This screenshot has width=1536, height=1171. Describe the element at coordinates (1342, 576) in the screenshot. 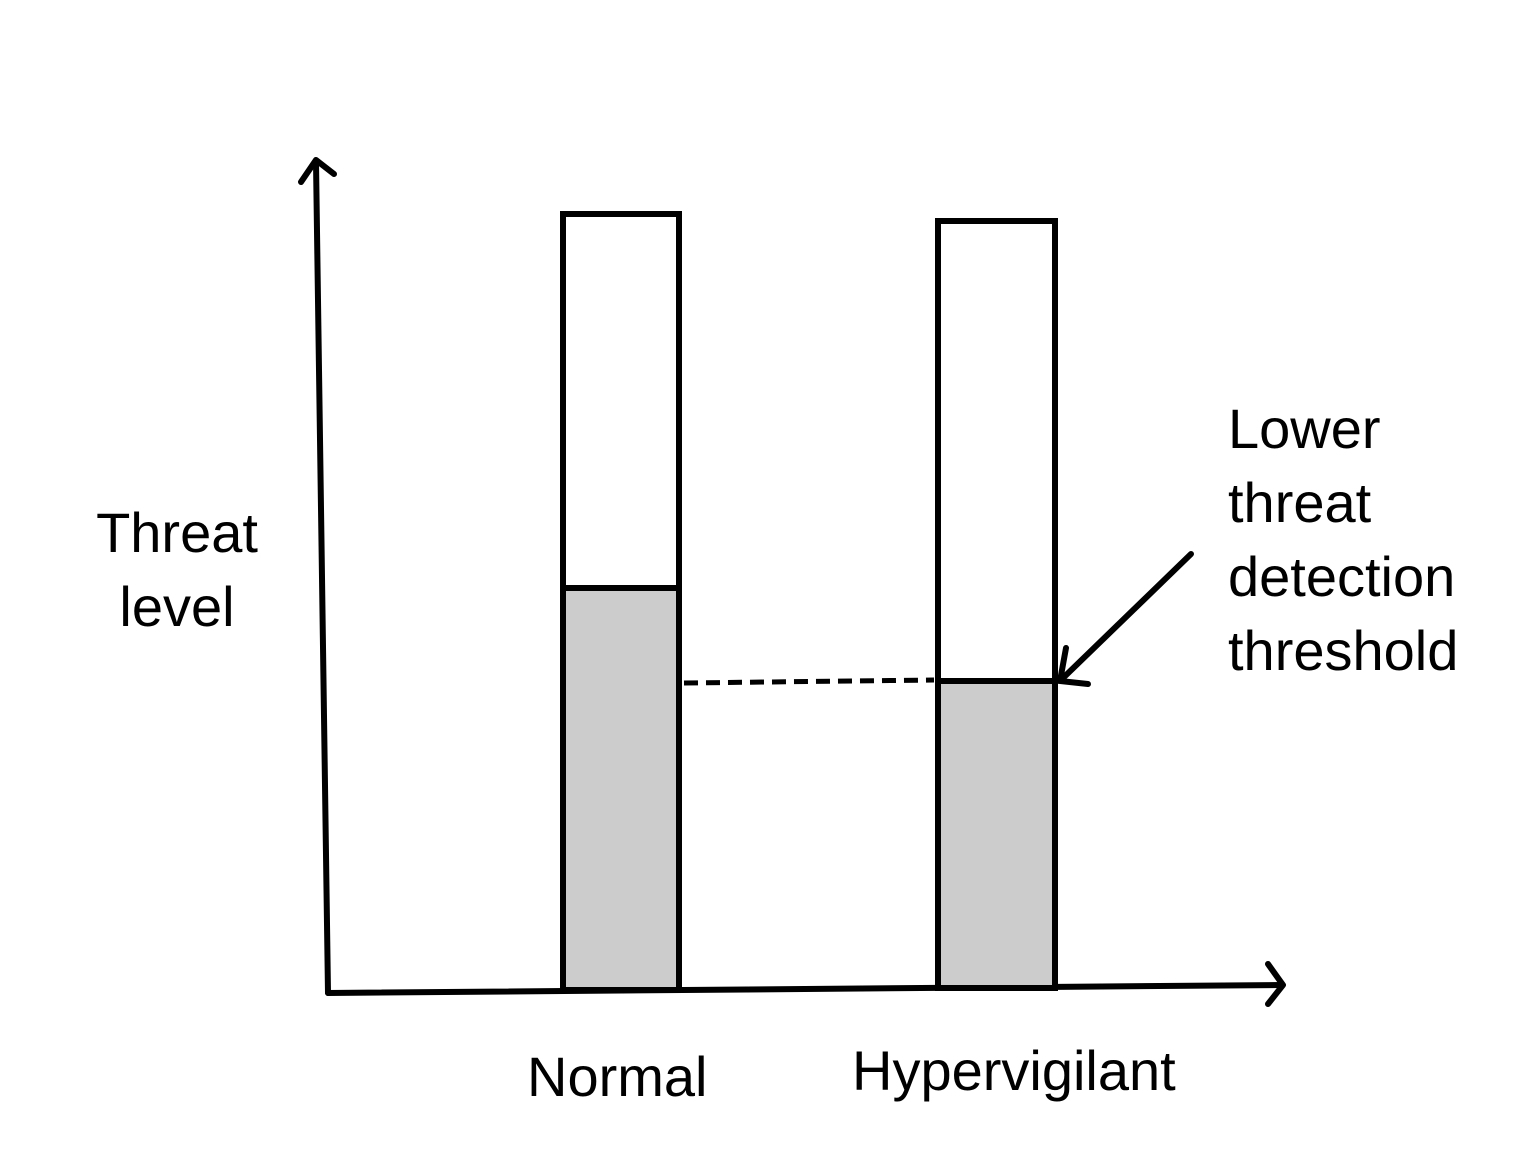

I see `annotation-line: detection` at that location.